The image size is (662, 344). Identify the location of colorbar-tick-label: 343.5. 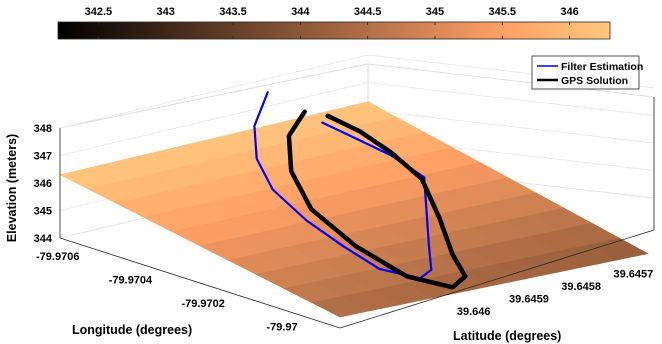
(233, 12).